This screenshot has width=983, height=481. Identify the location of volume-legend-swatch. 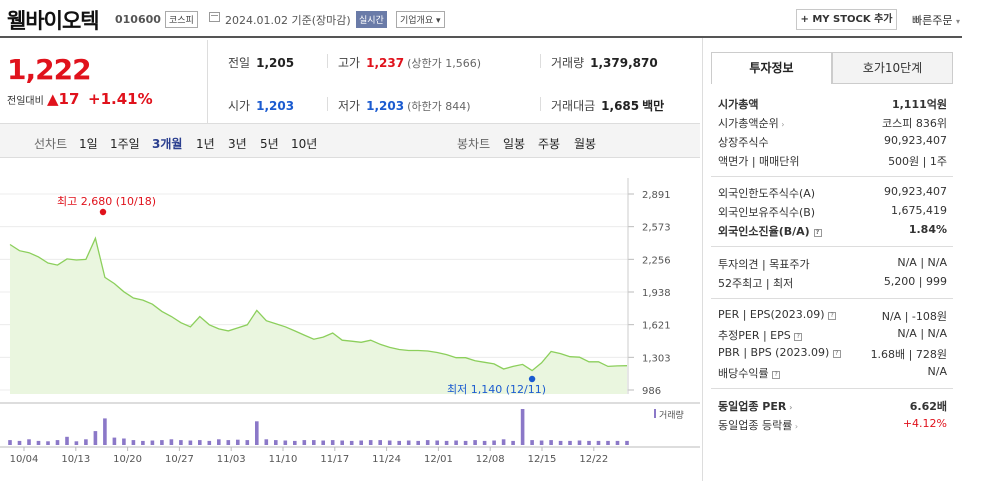
(655, 413).